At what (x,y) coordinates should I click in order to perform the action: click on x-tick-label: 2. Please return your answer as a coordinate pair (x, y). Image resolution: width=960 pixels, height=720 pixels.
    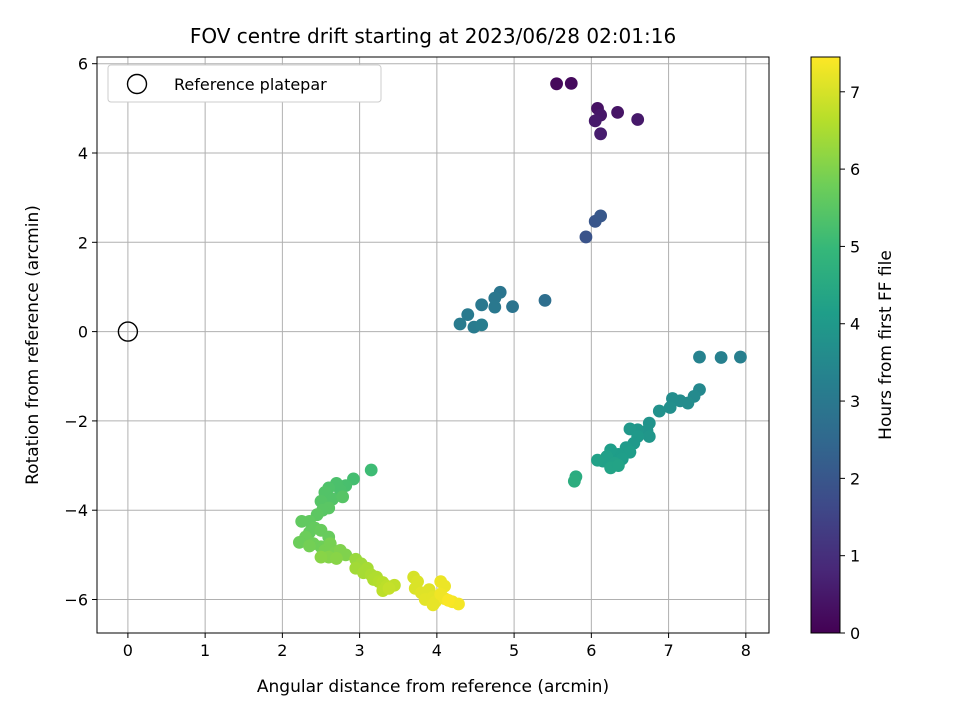
    Looking at the image, I should click on (282, 650).